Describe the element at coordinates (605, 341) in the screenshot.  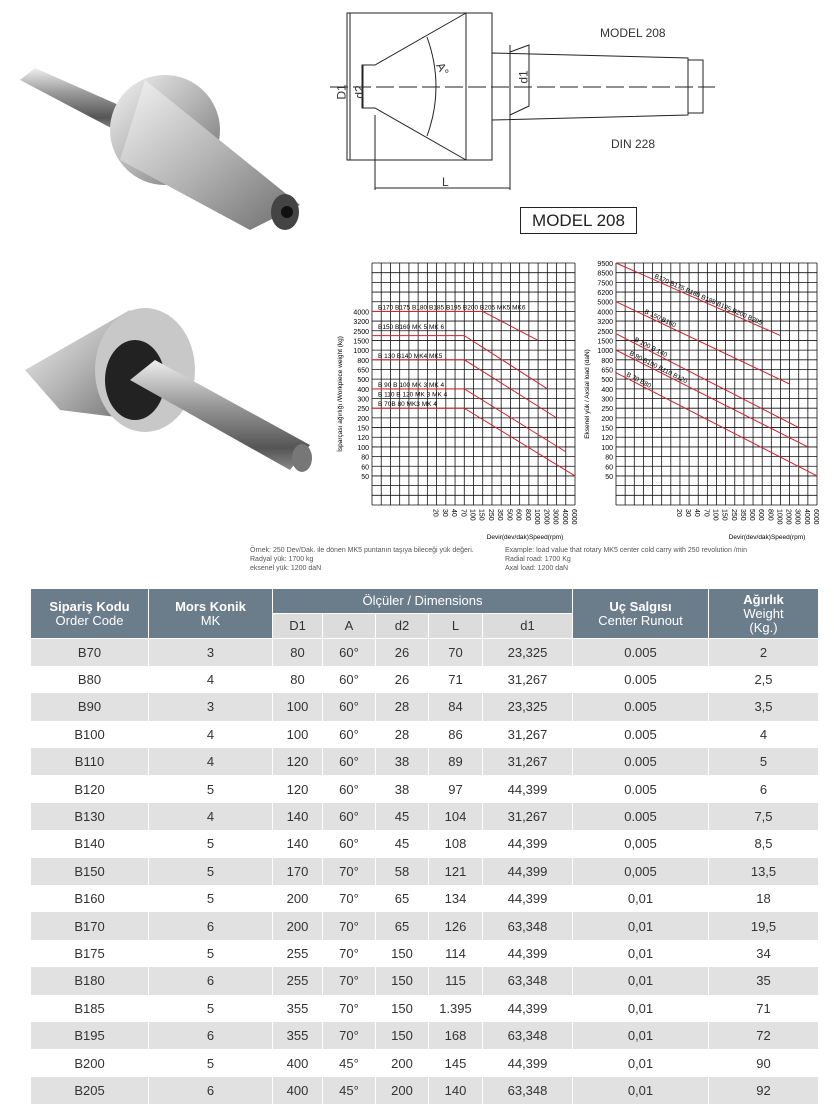
I see `y-tick-label: 1500` at that location.